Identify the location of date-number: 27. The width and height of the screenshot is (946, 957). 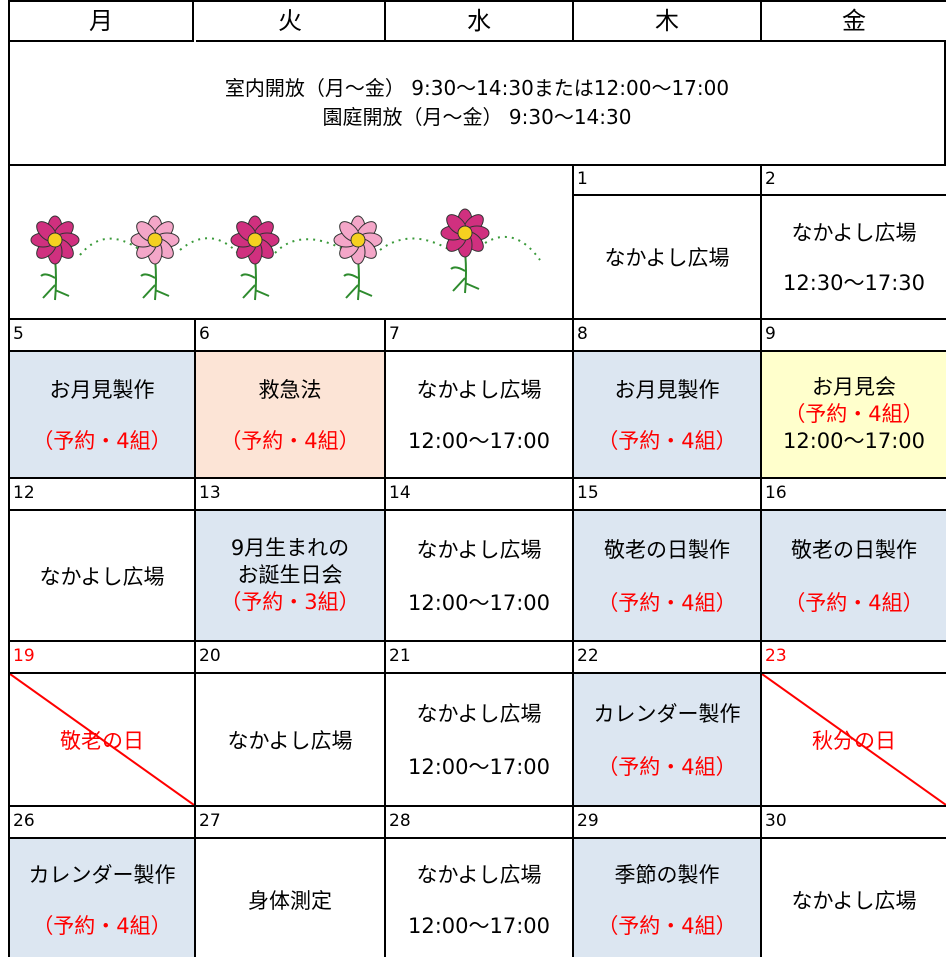
(291, 823).